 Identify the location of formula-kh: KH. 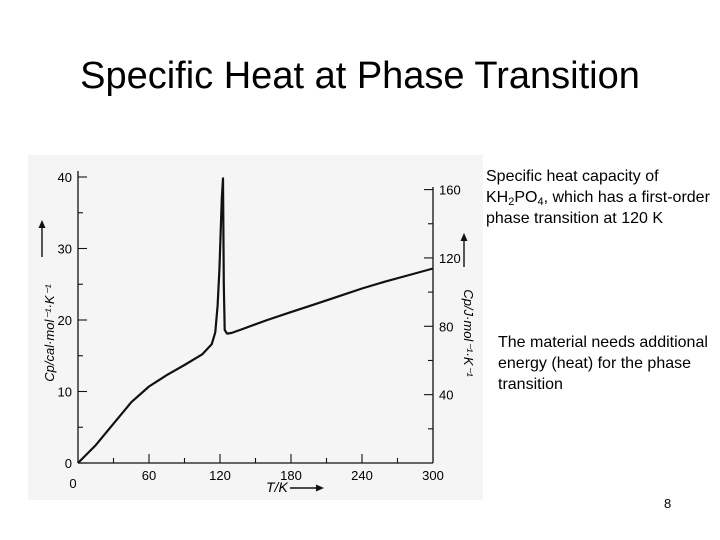
(497, 197).